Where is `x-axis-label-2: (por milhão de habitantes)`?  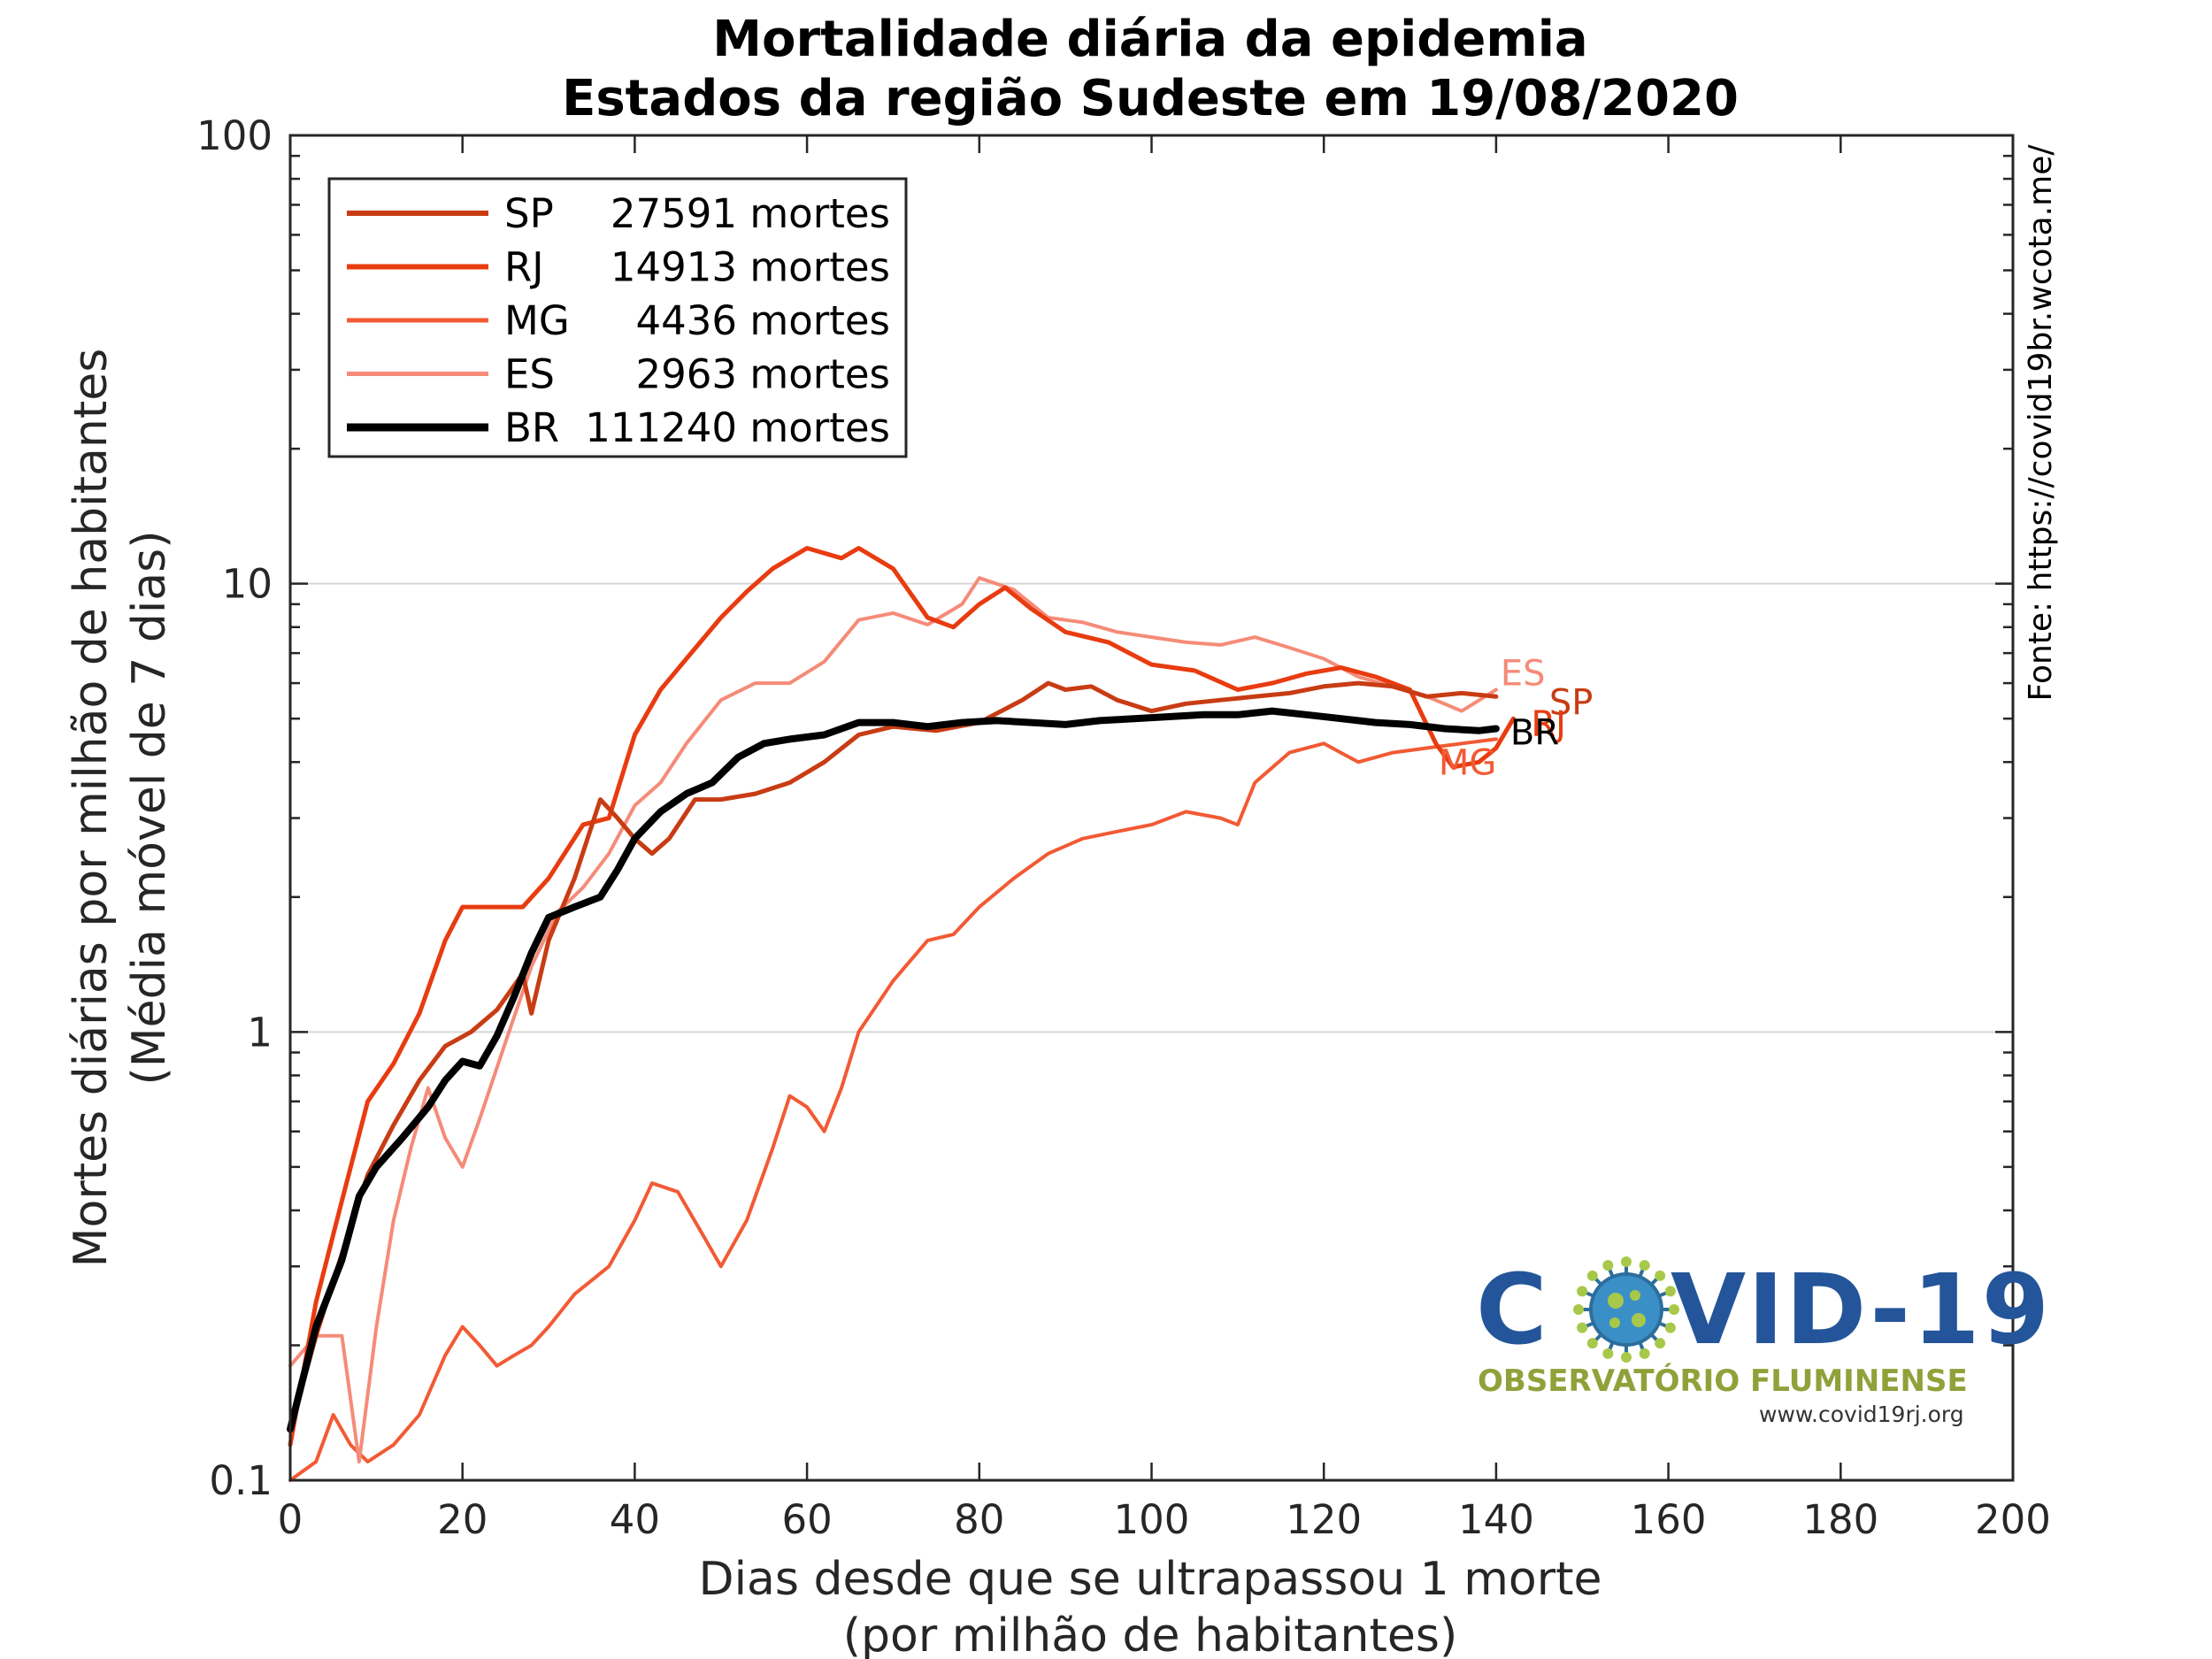 x-axis-label-2: (por milhão de habitantes) is located at coordinates (1151, 1634).